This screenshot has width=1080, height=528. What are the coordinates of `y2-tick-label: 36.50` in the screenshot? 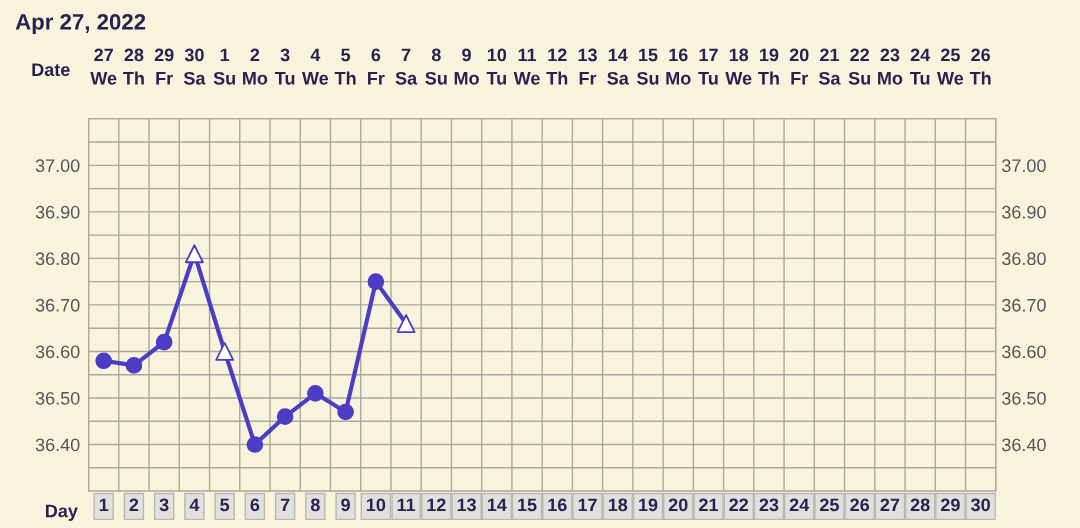 It's located at (1024, 398).